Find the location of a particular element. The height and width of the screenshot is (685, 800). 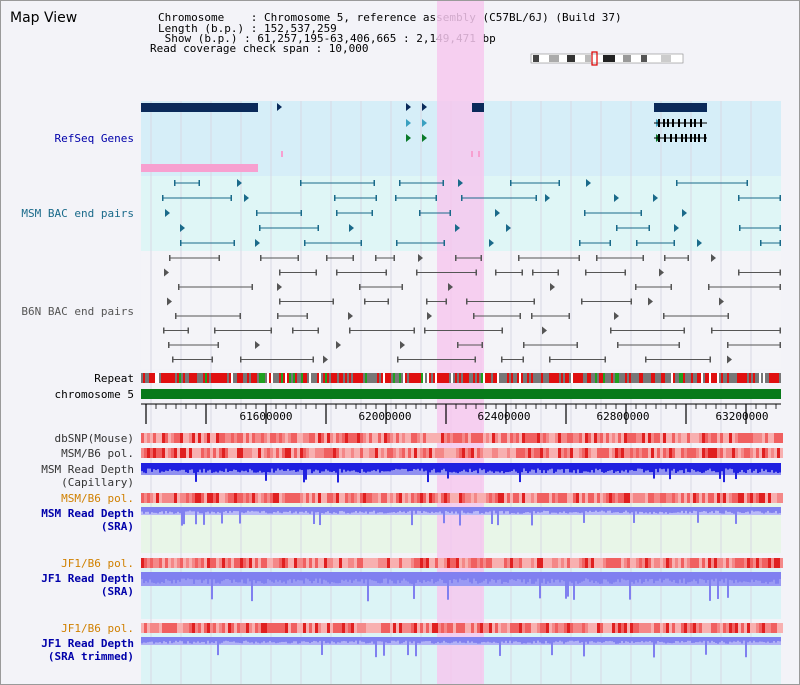

axis-tick-label: 61600000 is located at coordinates (266, 416).